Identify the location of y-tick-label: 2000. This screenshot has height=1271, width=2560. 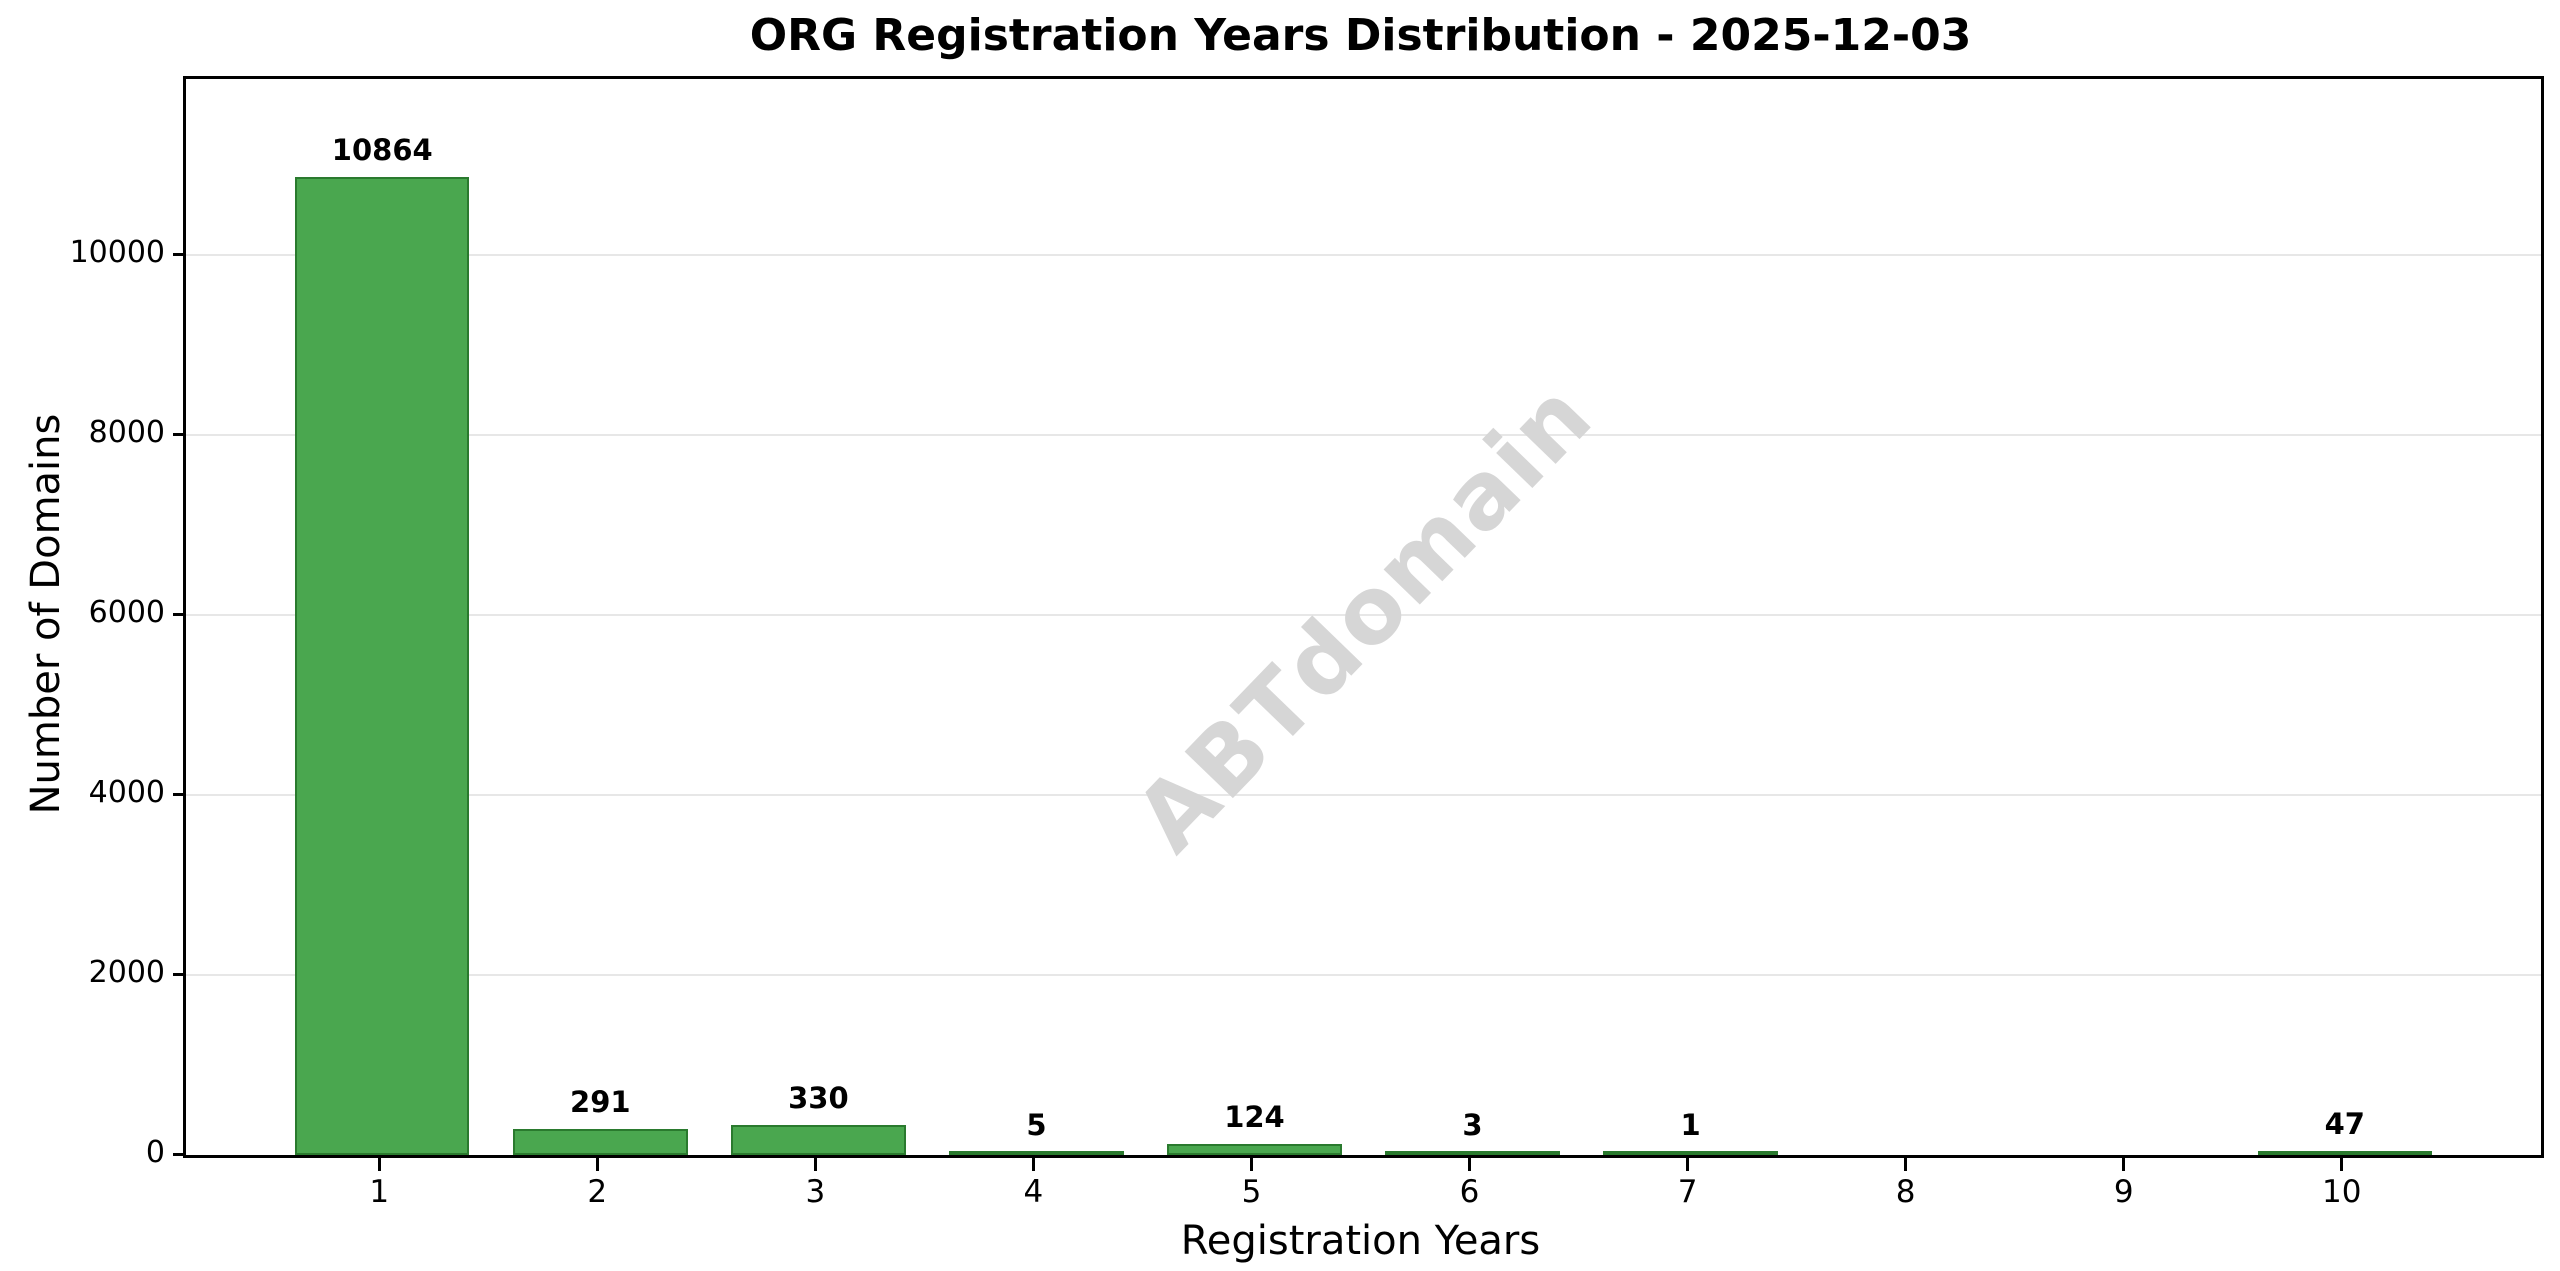
(126, 972).